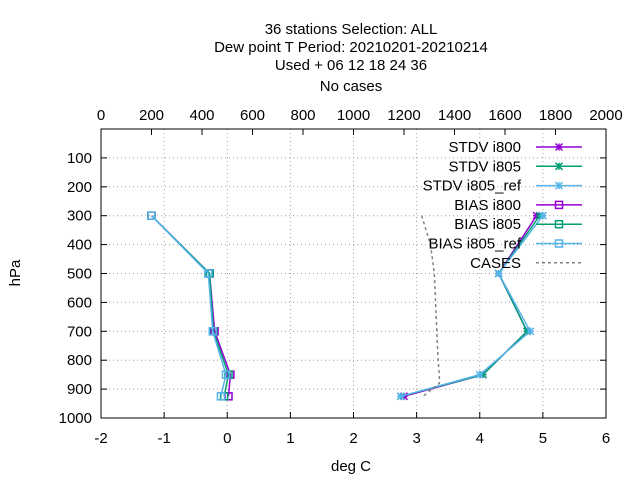 The width and height of the screenshot is (640, 480). I want to click on legend-label: BIAS i800, so click(487, 205).